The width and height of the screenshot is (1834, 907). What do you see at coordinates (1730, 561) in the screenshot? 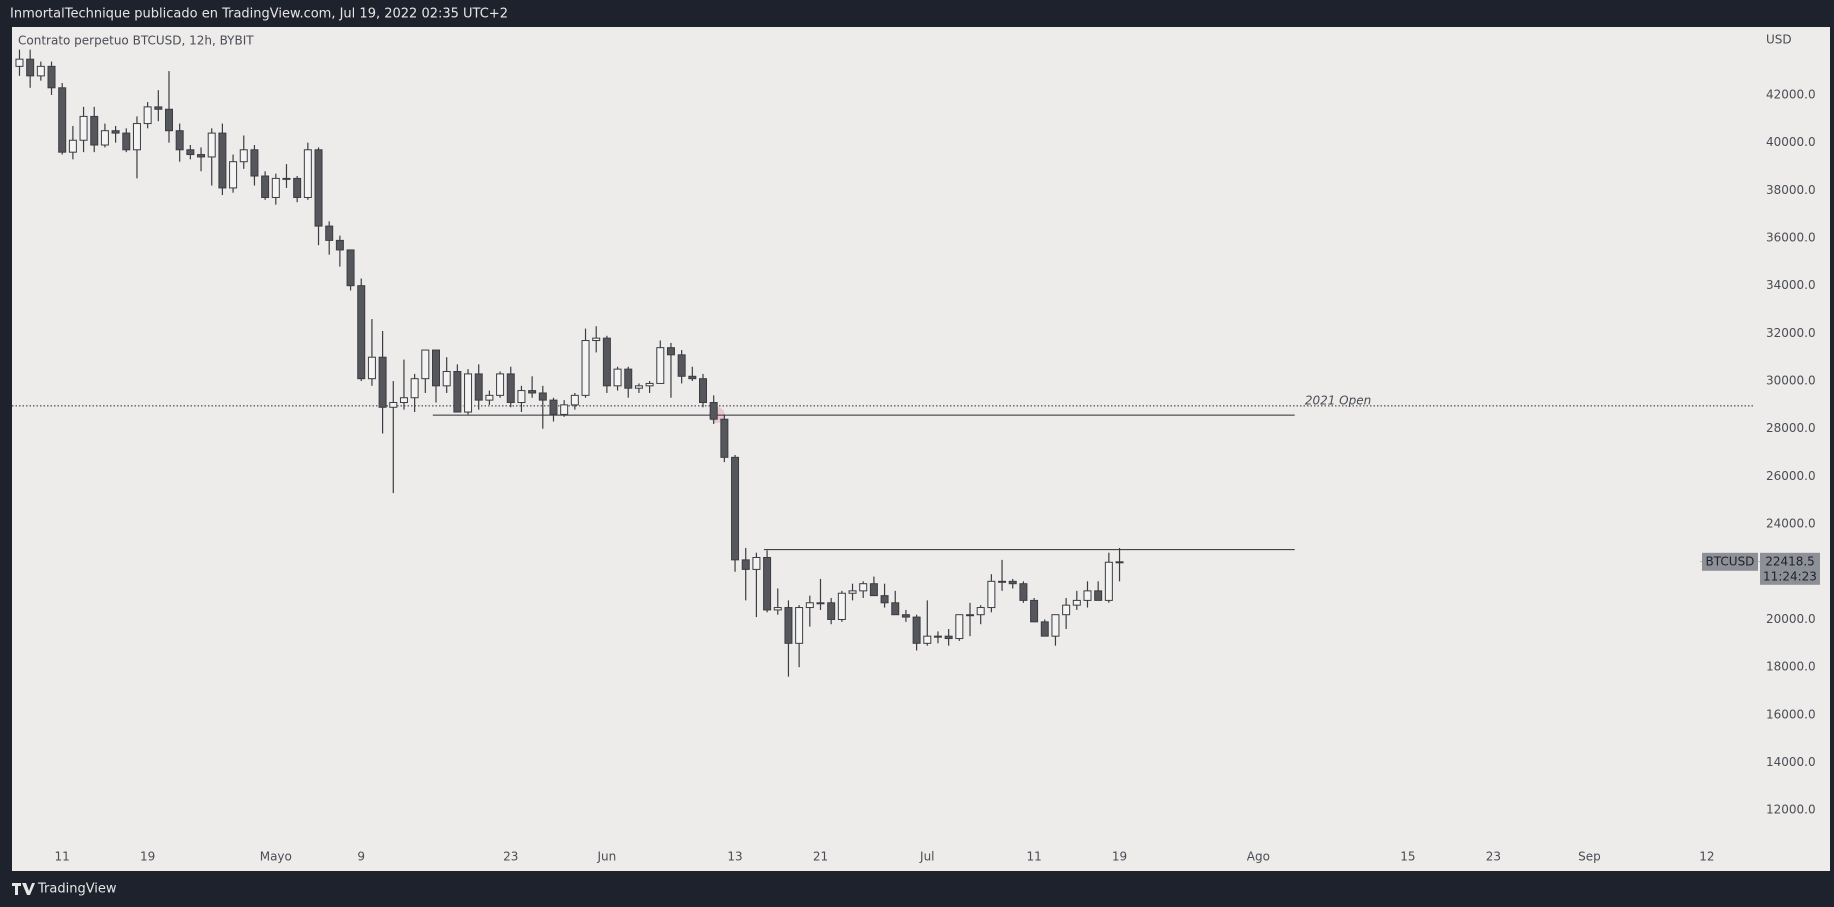
I see `symbol-box` at bounding box center [1730, 561].